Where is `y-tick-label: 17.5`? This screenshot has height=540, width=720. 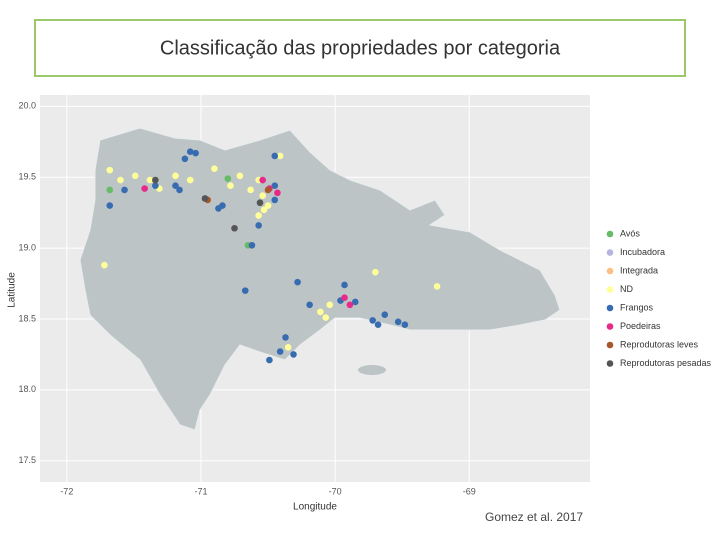 y-tick-label: 17.5 is located at coordinates (27, 460).